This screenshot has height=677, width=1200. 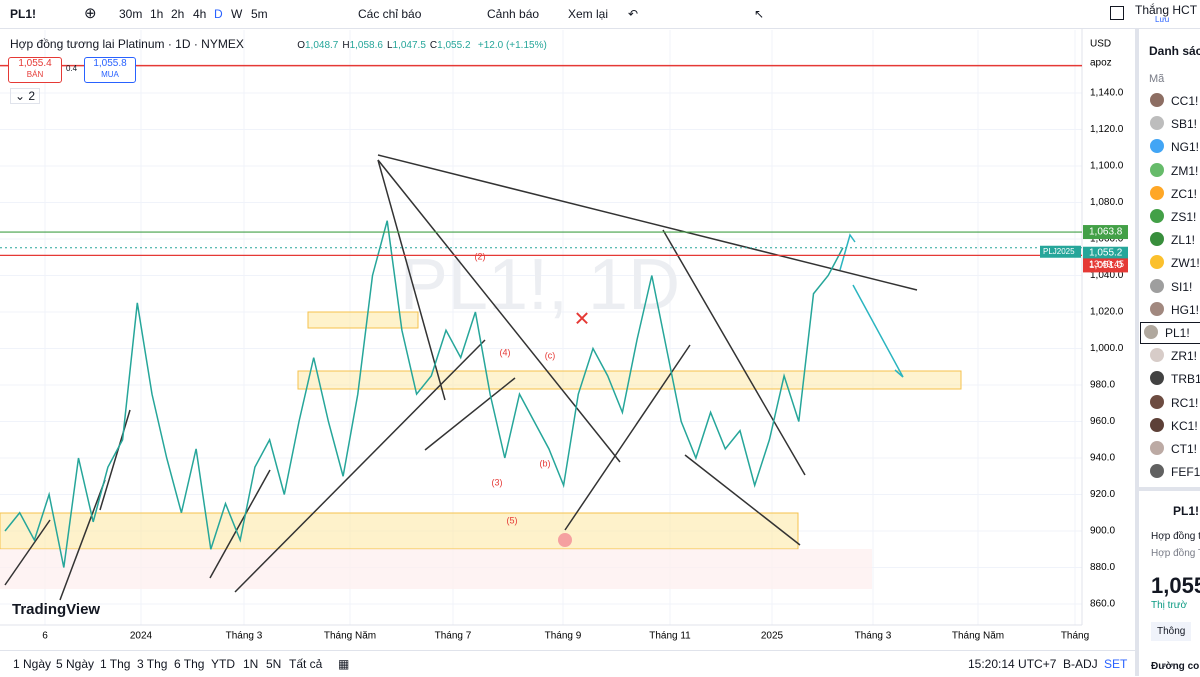 What do you see at coordinates (1185, 379) in the screenshot?
I see `watchlist-symbol: TRB1!` at bounding box center [1185, 379].